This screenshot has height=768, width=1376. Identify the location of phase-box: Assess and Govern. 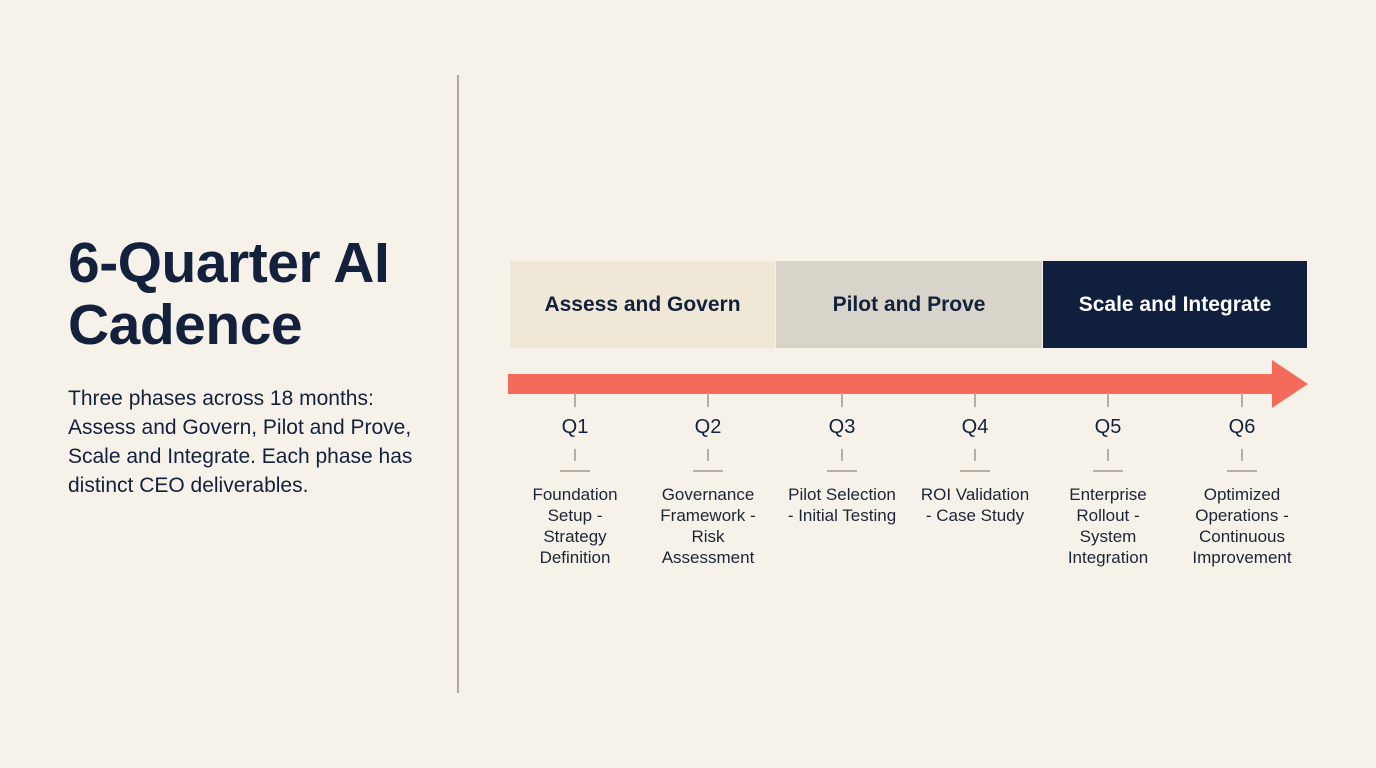
(642, 304).